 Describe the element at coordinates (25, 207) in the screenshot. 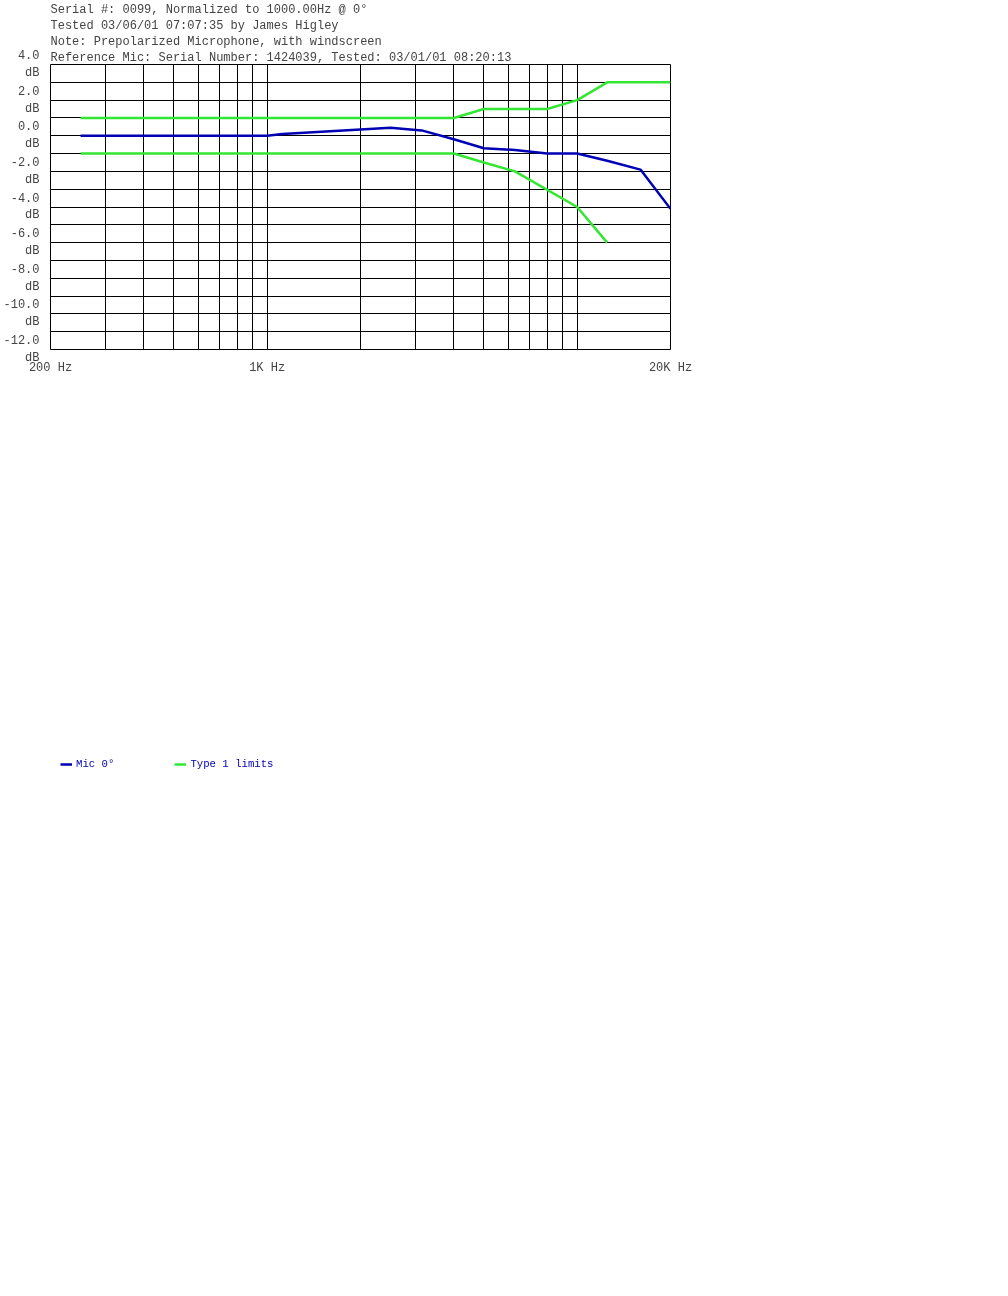

I see `y-tick-label: -4.0 dB` at that location.